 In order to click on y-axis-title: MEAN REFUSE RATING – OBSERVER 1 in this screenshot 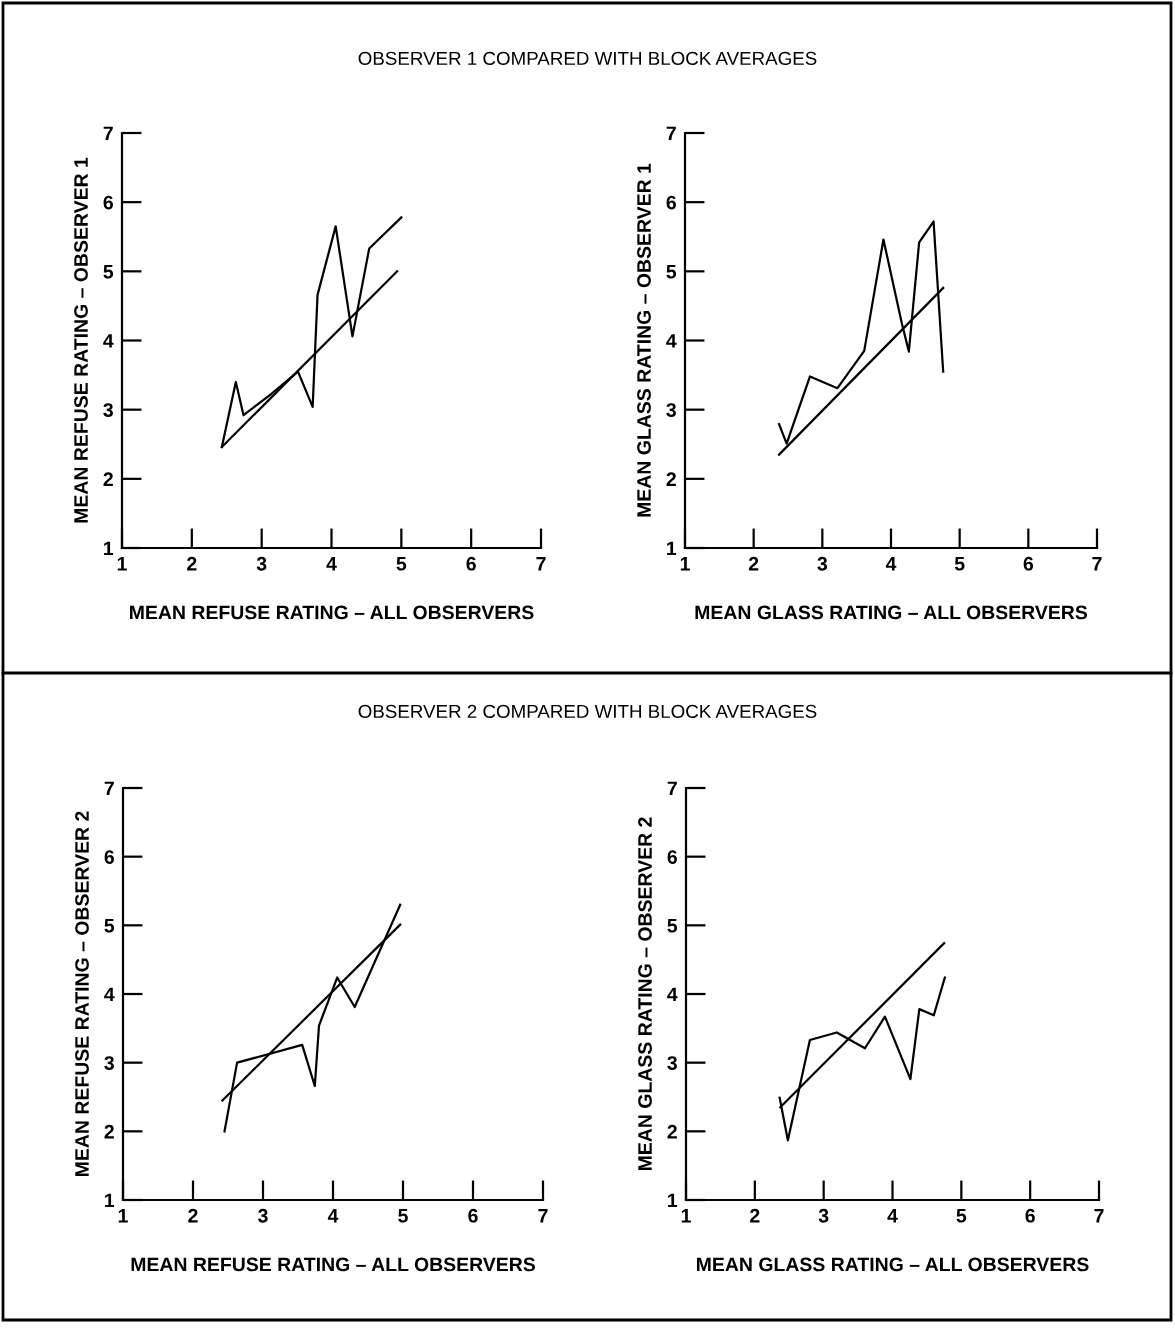, I will do `click(81, 340)`.